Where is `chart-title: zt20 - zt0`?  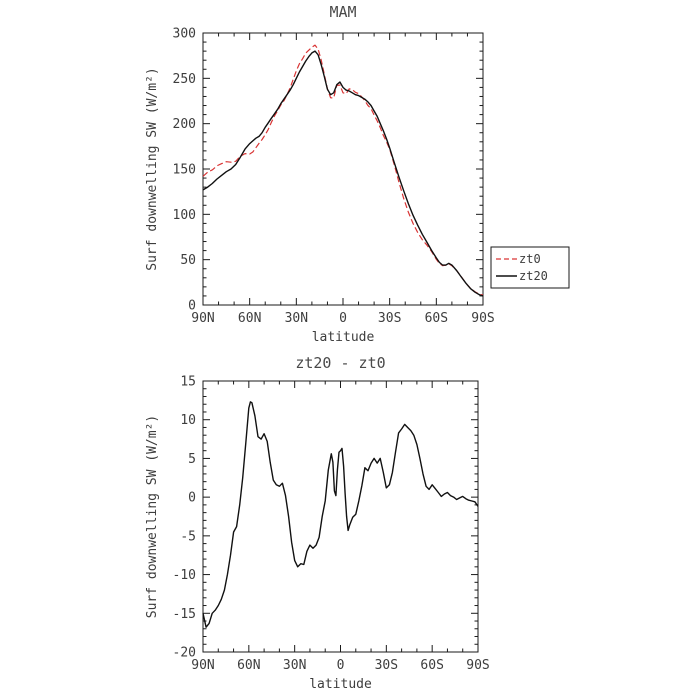 chart-title: zt20 - zt0 is located at coordinates (340, 363).